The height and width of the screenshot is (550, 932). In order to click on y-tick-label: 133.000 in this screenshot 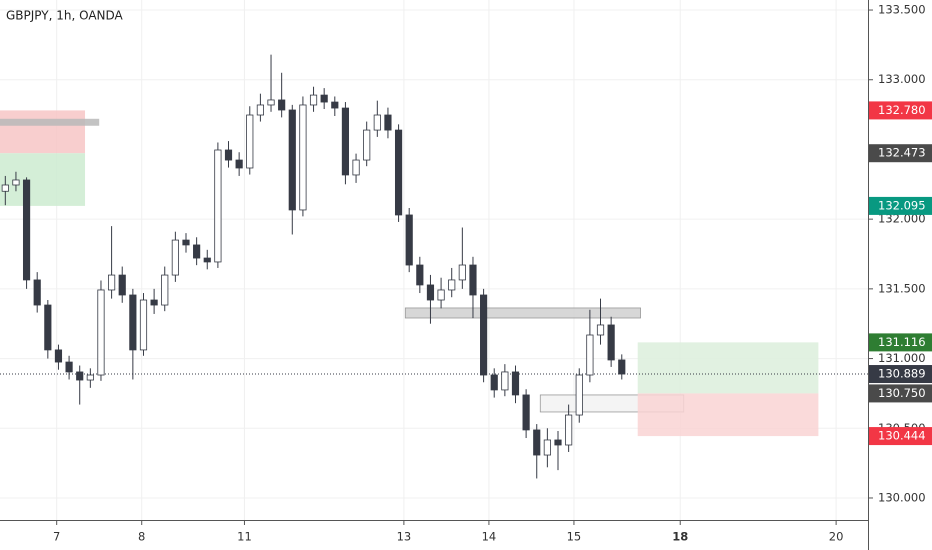, I will do `click(902, 79)`.